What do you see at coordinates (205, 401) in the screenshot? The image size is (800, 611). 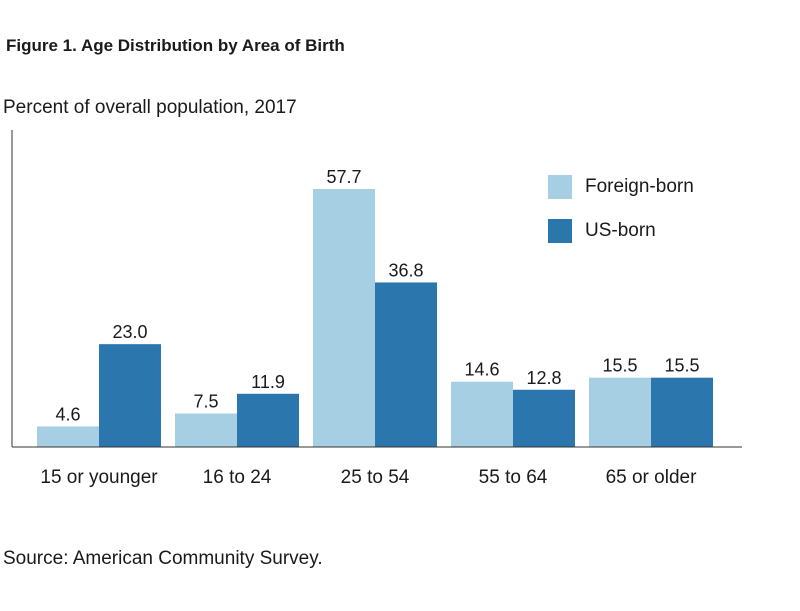 I see `value-label-foreign-born-16-to-24: 7.5` at bounding box center [205, 401].